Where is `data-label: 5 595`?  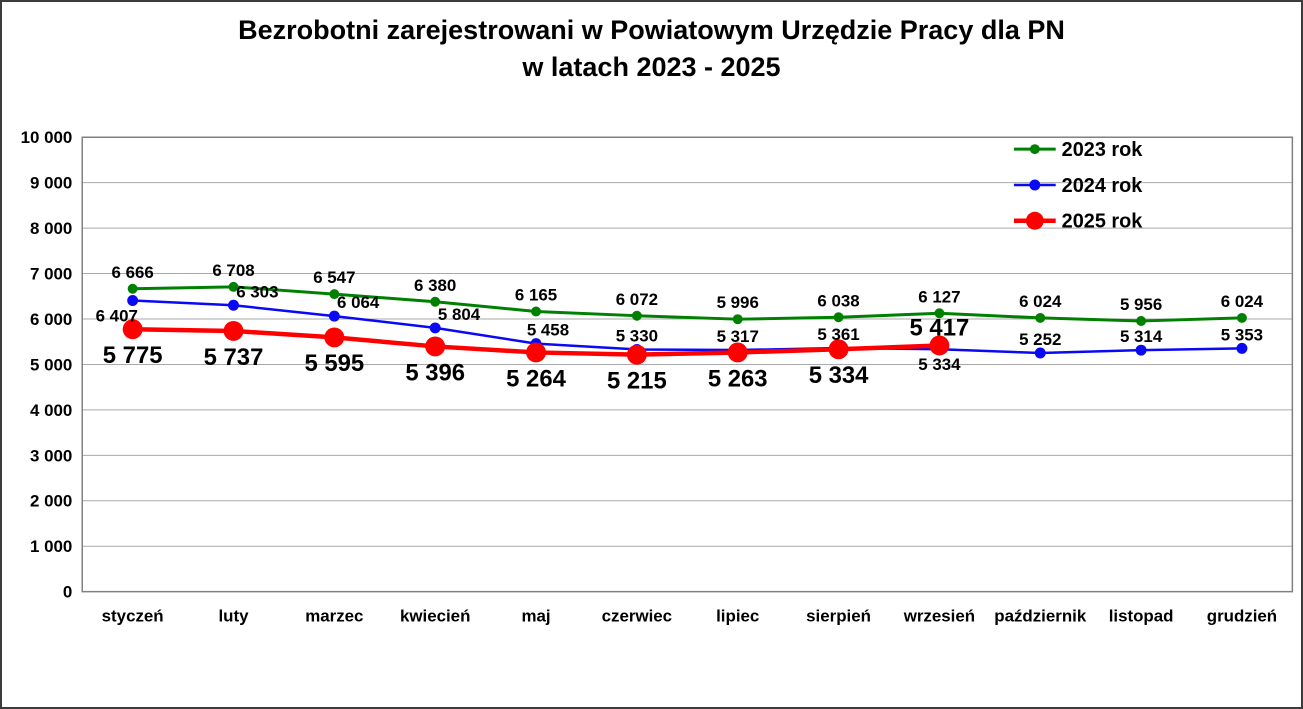
data-label: 5 595 is located at coordinates (334, 363).